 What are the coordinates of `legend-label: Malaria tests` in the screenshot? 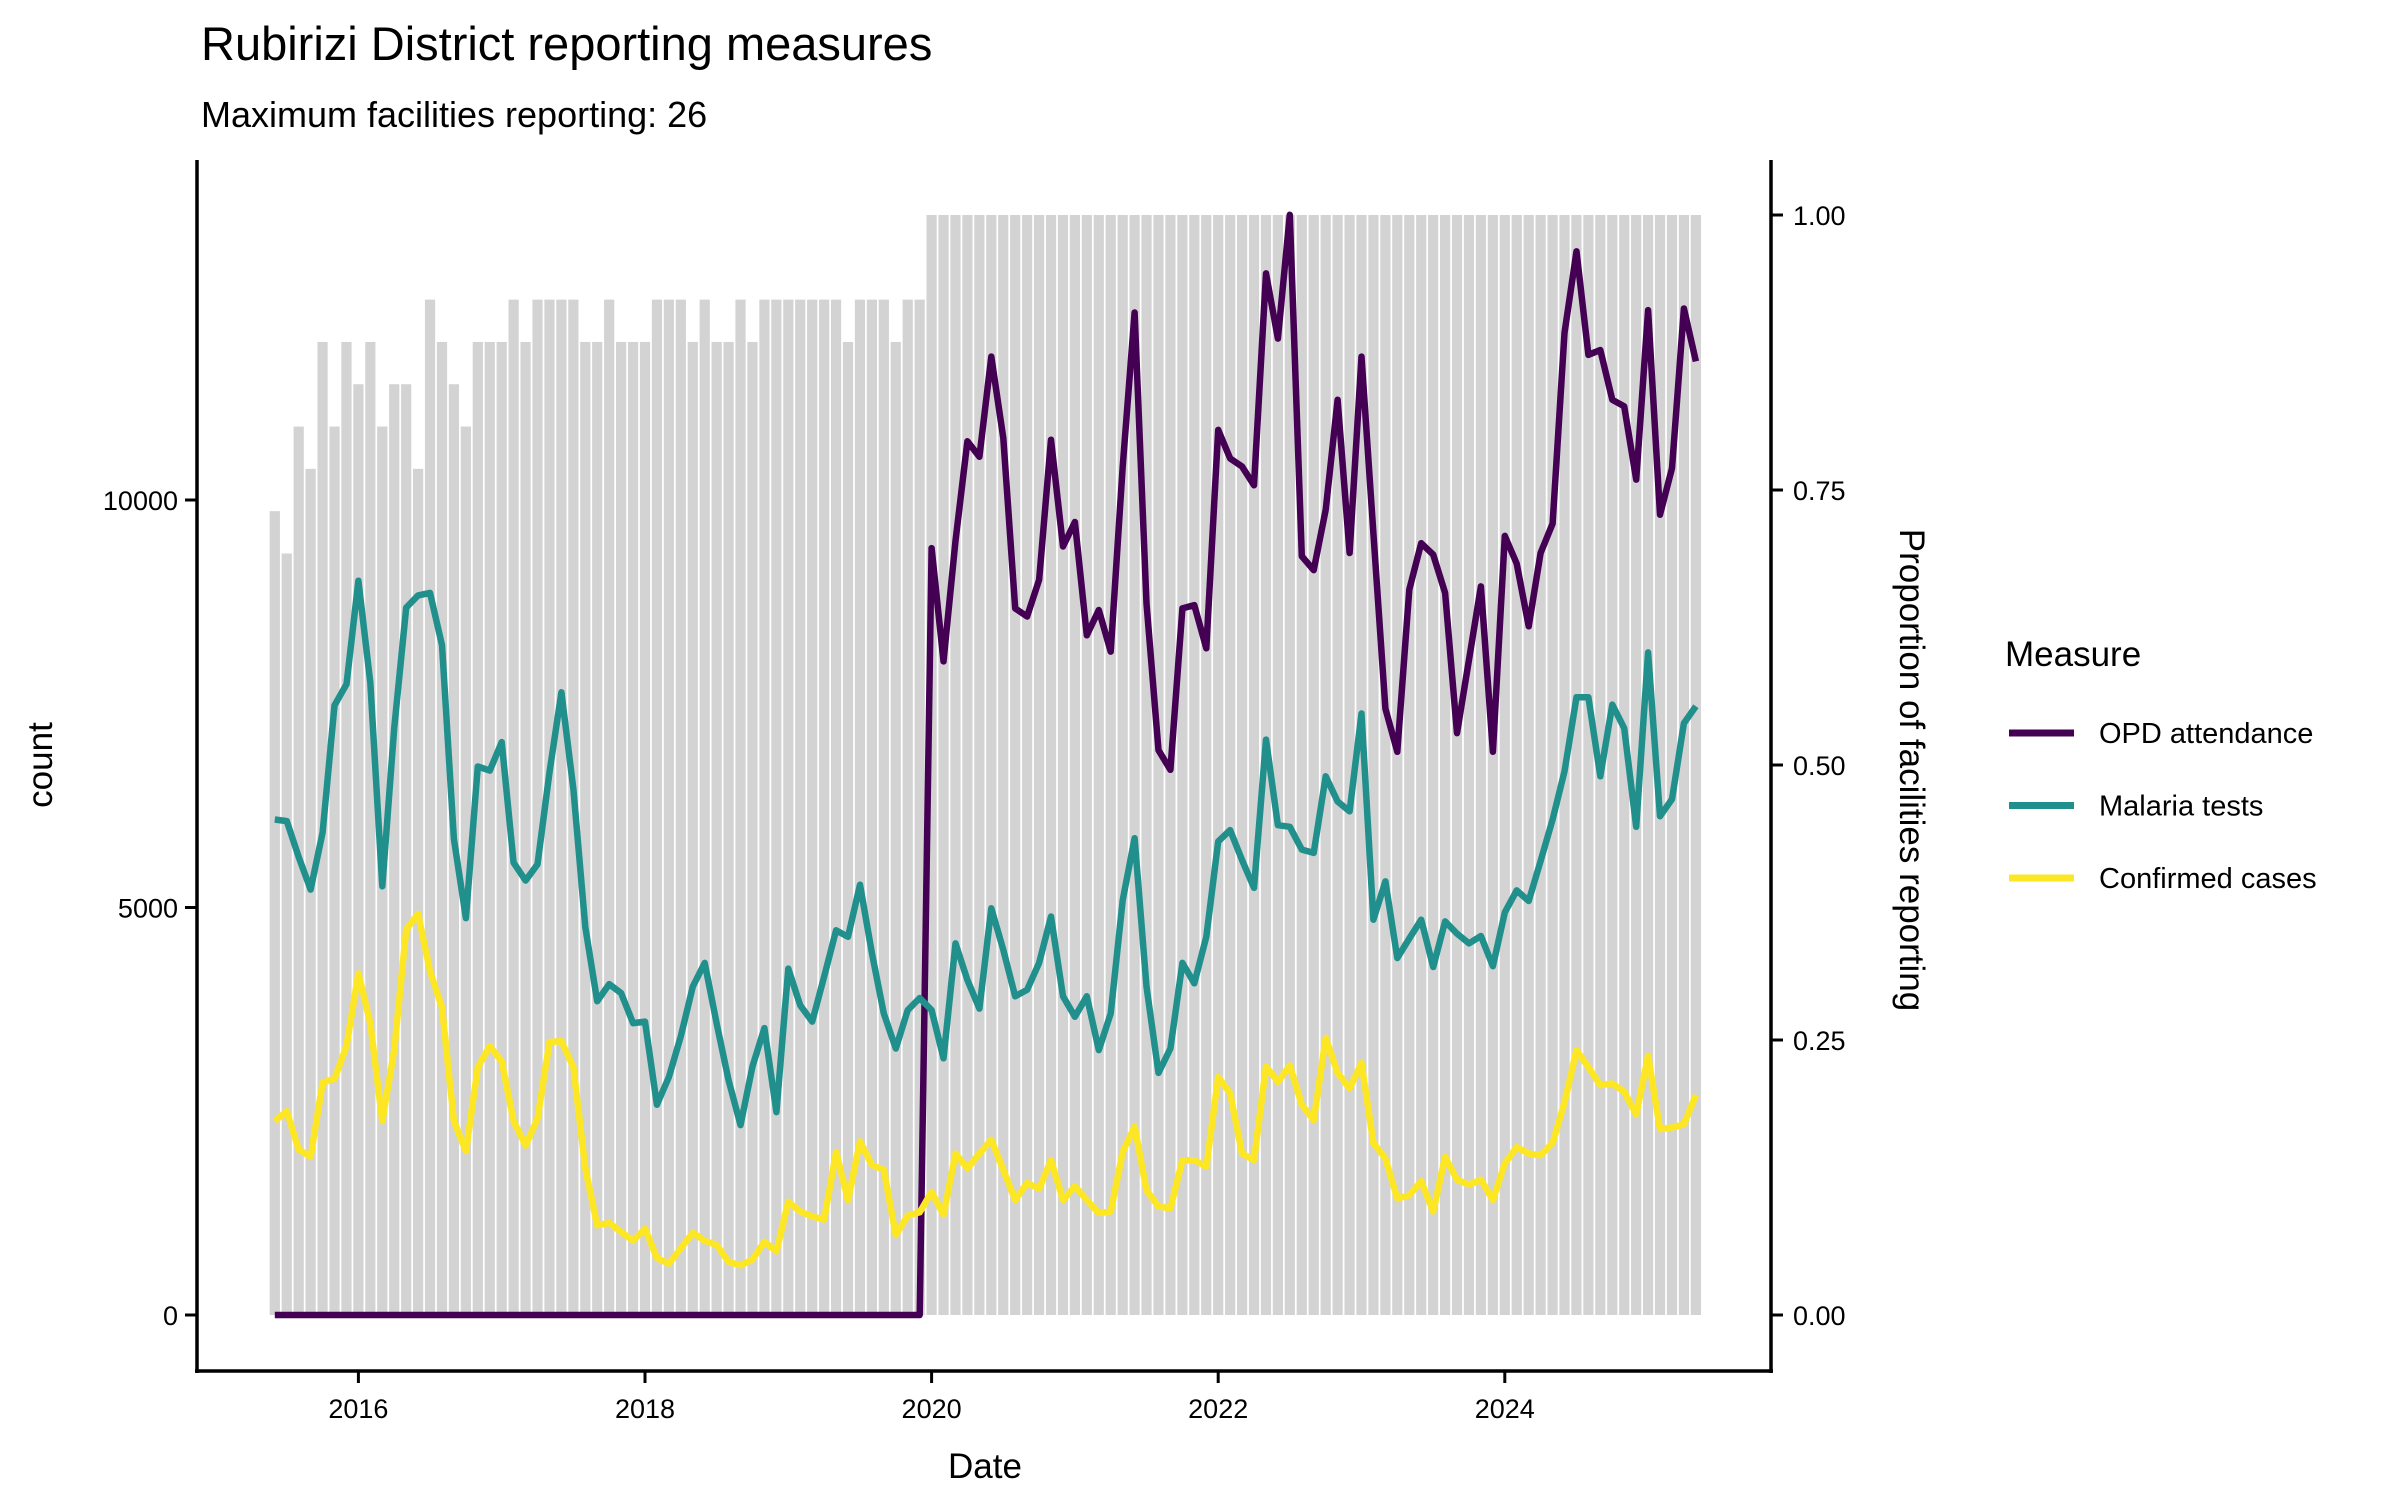 It's located at (2181, 807).